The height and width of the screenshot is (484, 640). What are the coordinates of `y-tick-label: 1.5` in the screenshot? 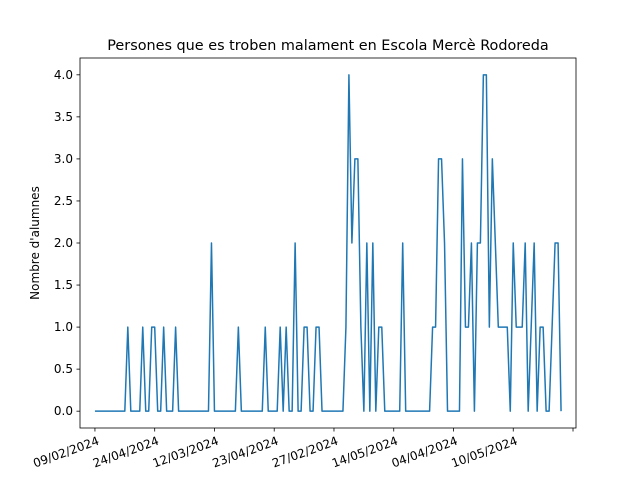 It's located at (63, 285).